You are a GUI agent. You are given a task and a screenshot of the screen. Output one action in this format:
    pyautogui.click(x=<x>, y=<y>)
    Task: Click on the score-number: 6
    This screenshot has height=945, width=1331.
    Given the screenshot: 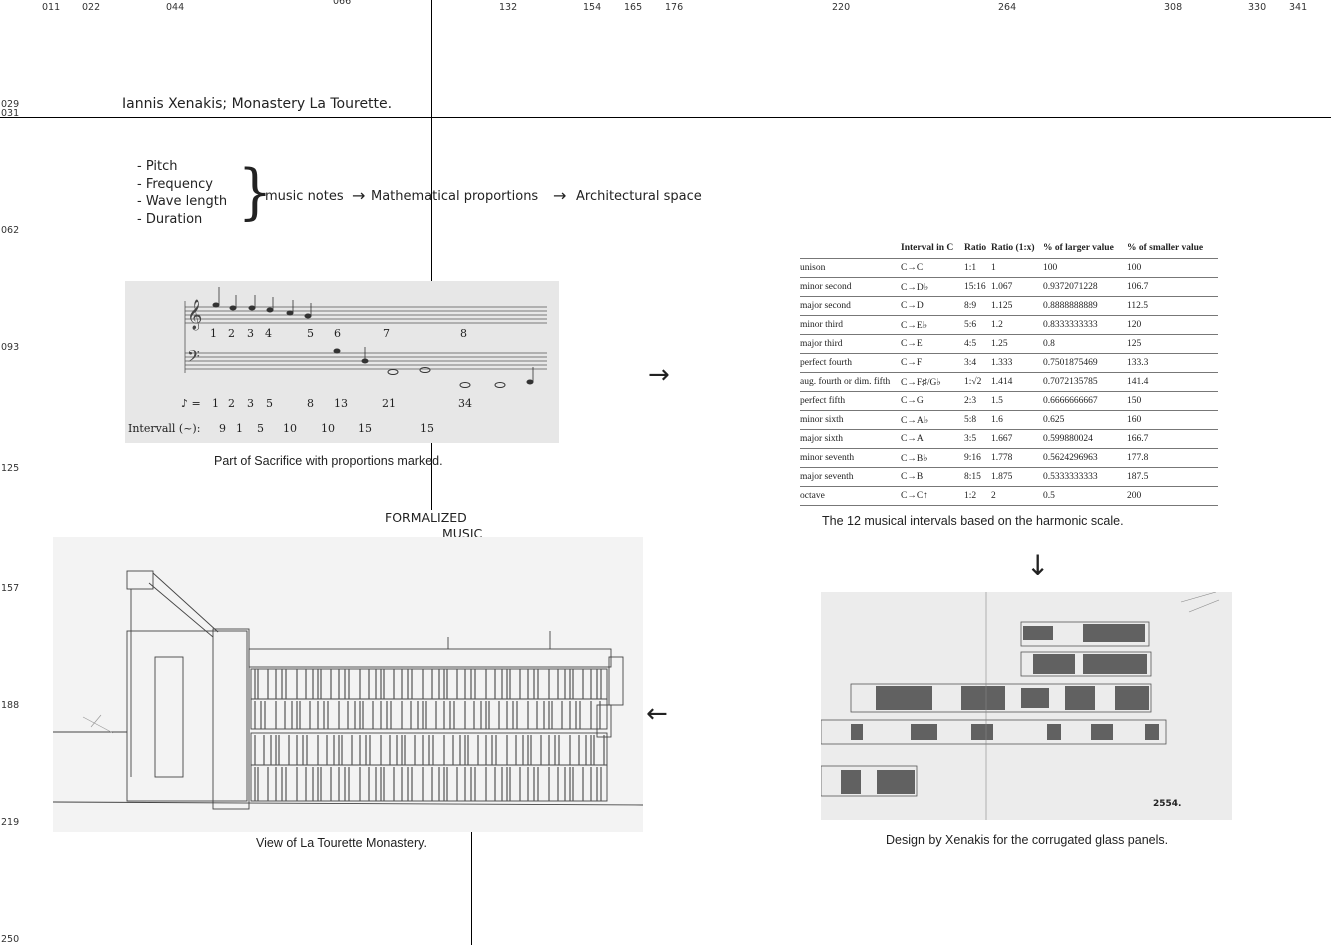 What is the action you would take?
    pyautogui.click(x=337, y=333)
    